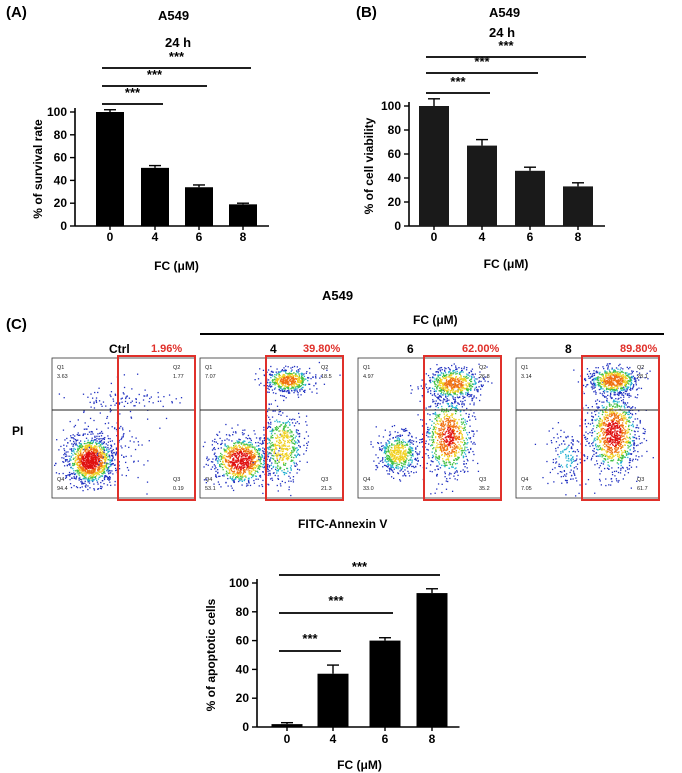  I want to click on chart-c-y-tick-label: 40, so click(243, 669).